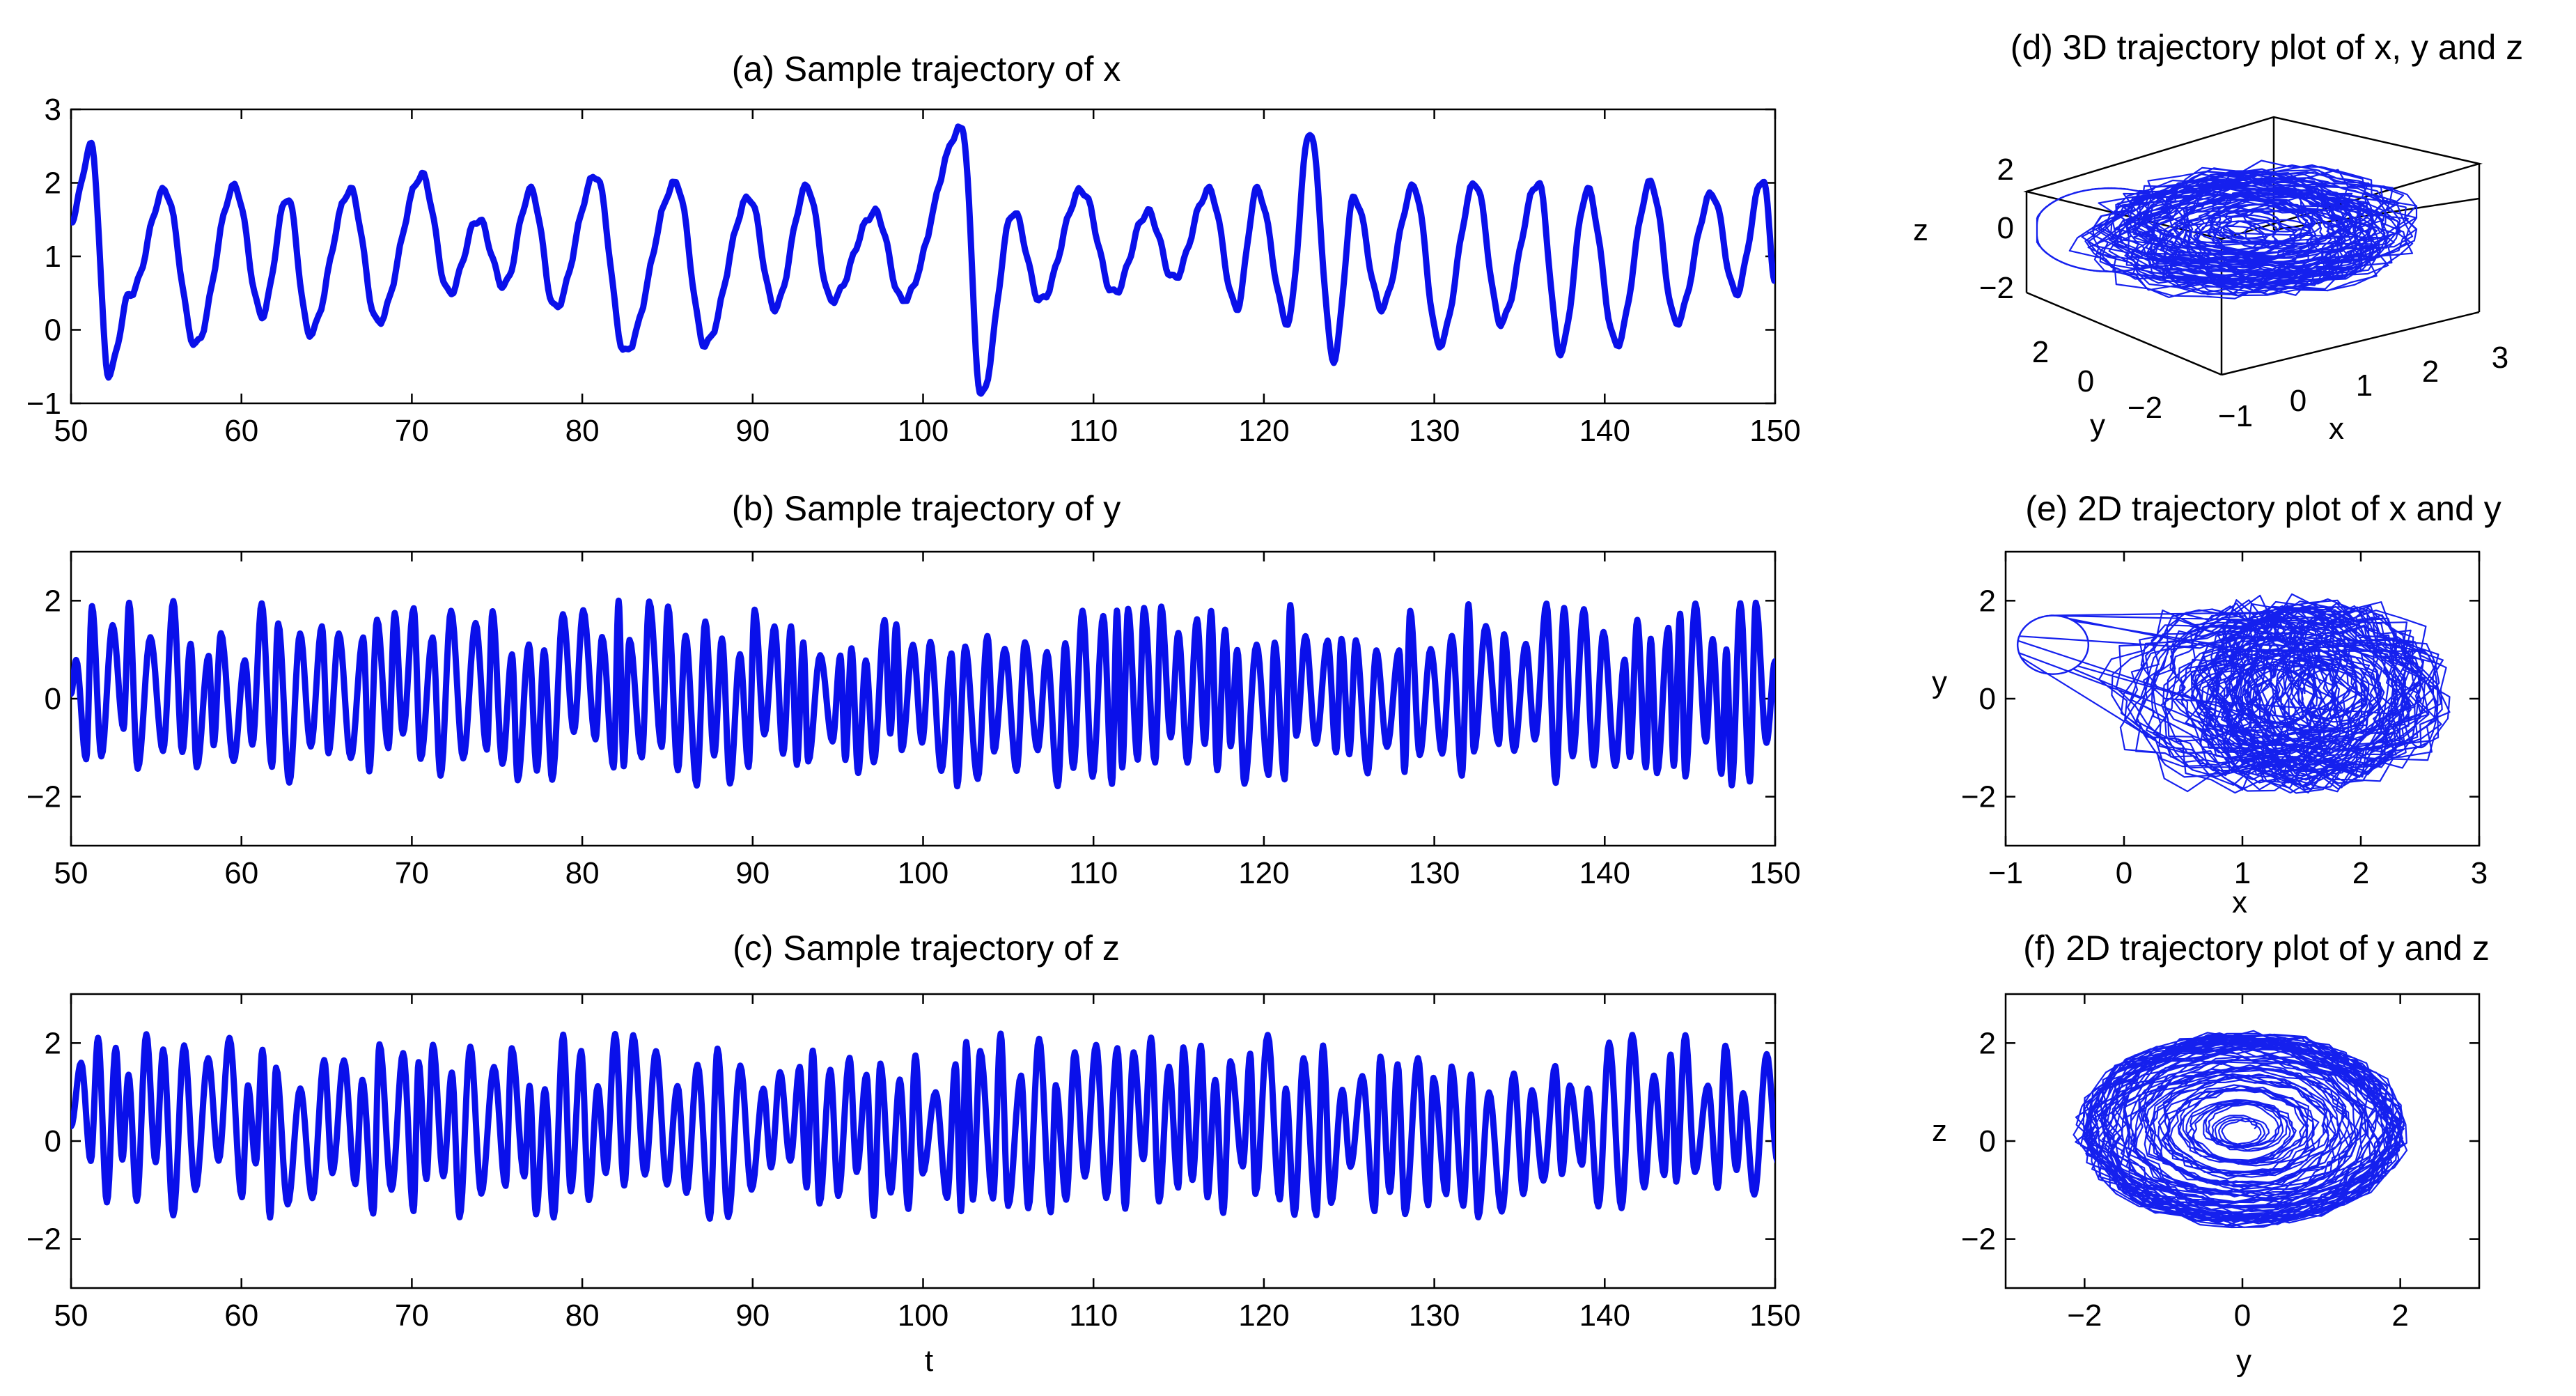 The height and width of the screenshot is (1396, 2576). What do you see at coordinates (2360, 873) in the screenshot?
I see `xtick-label-e: 2` at bounding box center [2360, 873].